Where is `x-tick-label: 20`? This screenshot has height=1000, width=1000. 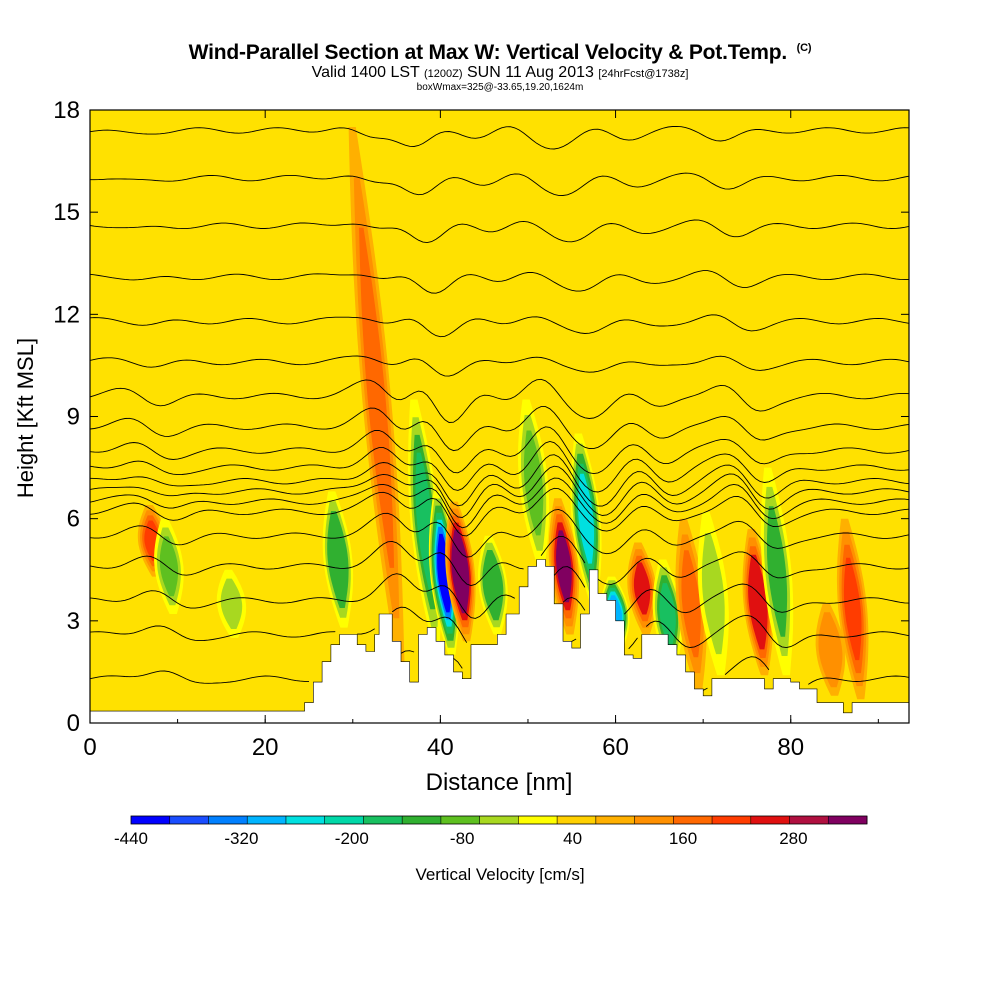
x-tick-label: 20 is located at coordinates (265, 747).